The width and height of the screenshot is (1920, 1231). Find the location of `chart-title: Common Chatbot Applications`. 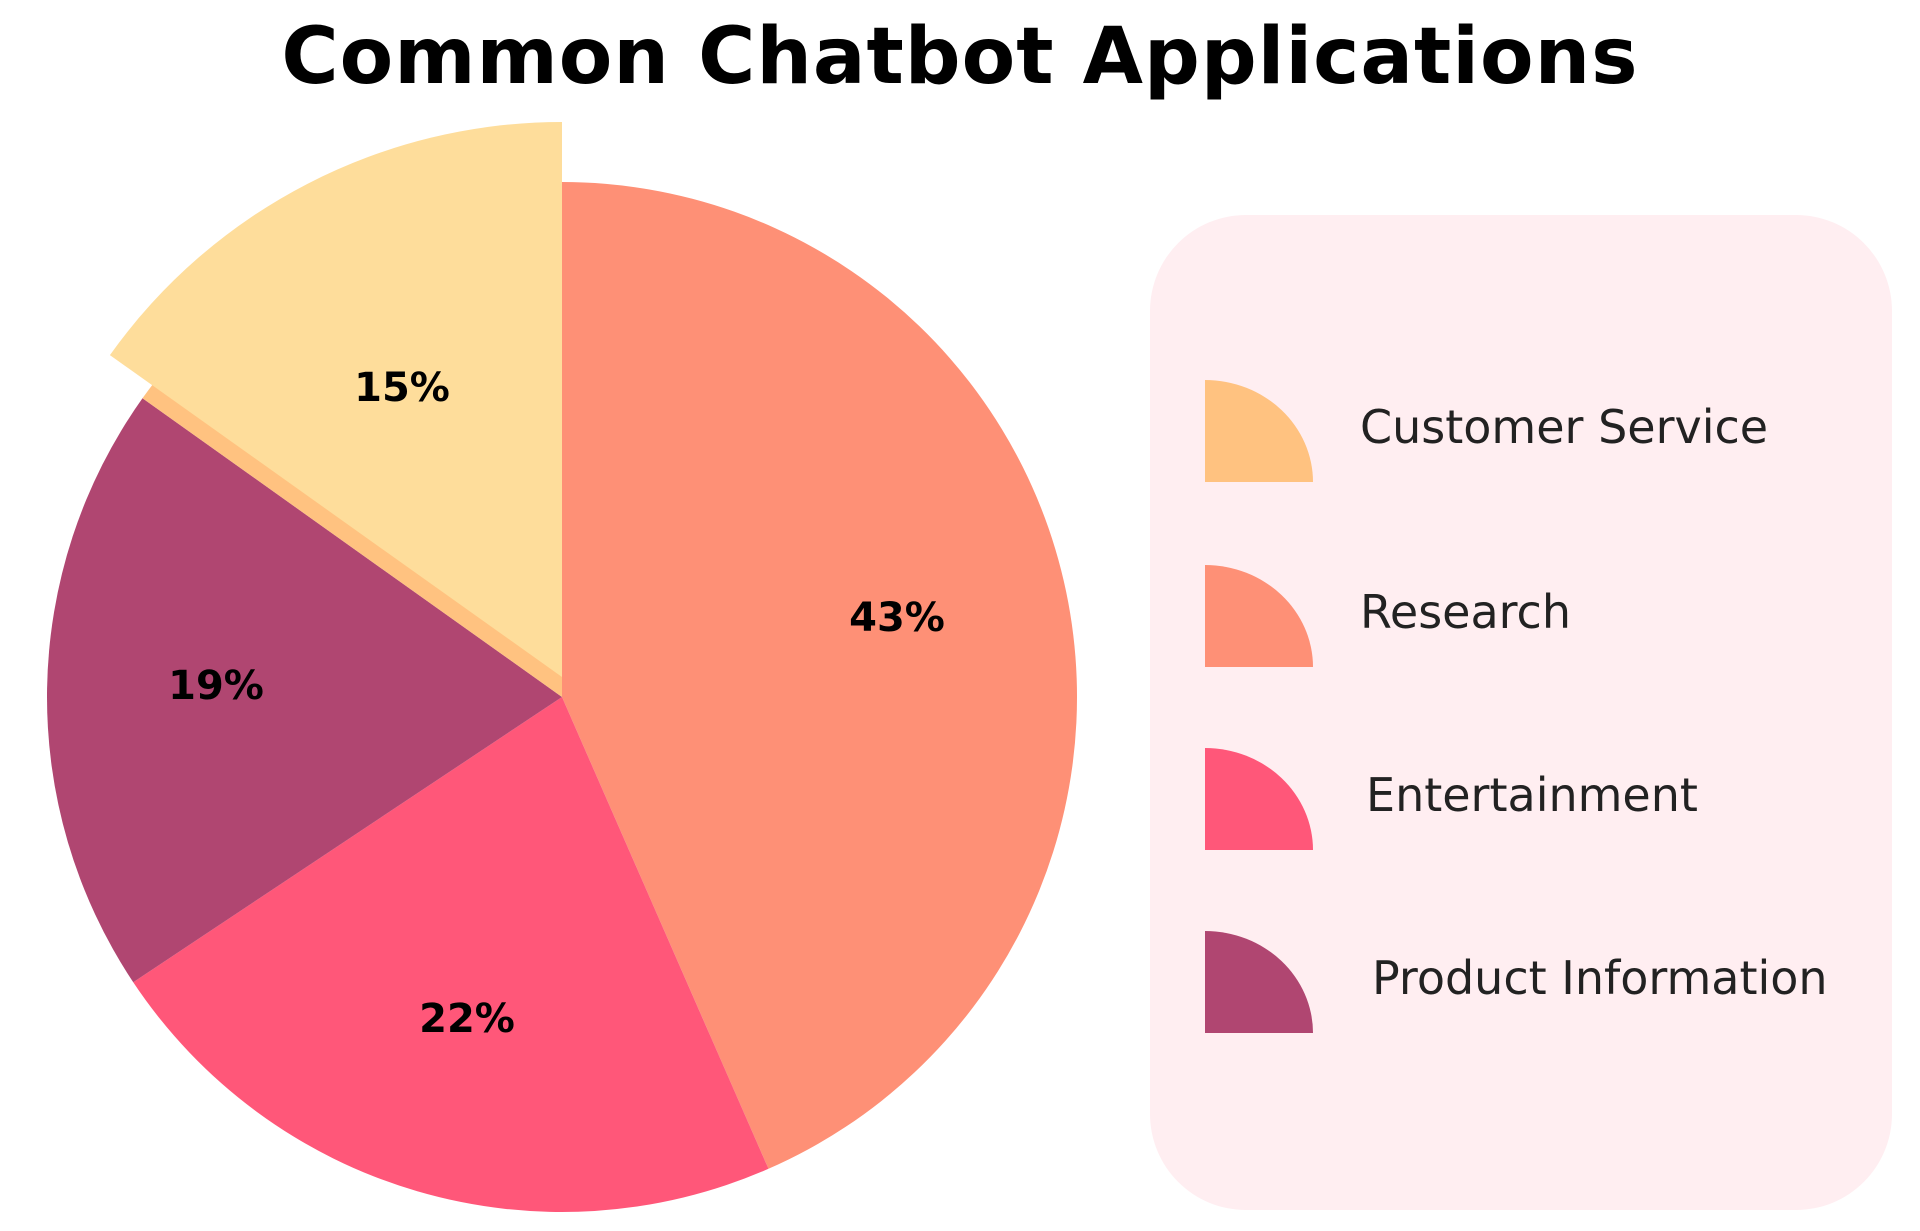

chart-title: Common Chatbot Applications is located at coordinates (960, 57).